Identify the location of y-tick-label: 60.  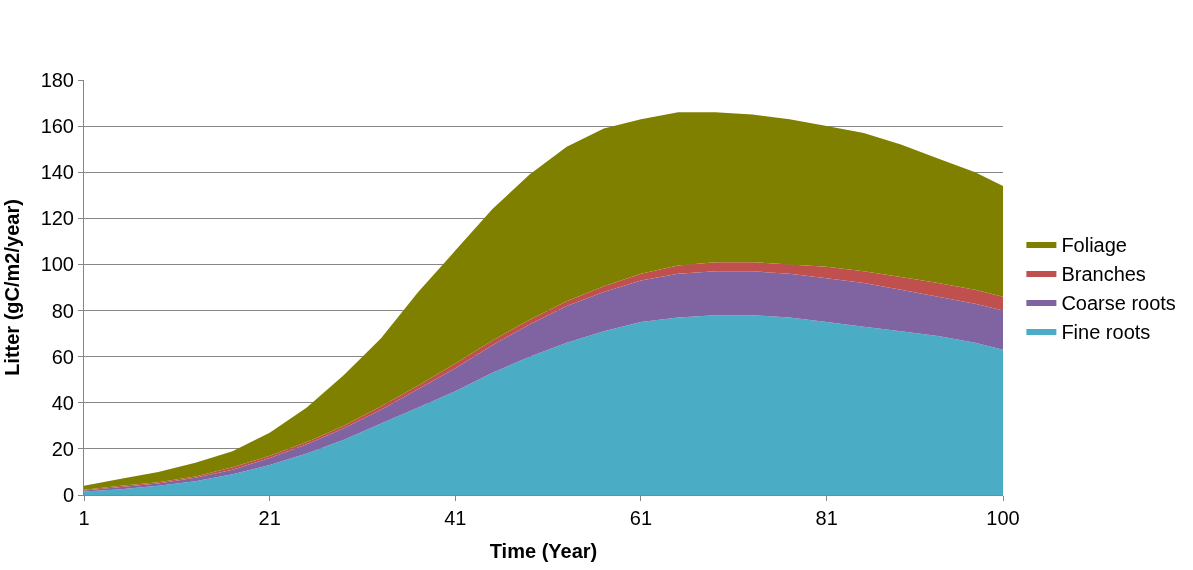
(62, 356).